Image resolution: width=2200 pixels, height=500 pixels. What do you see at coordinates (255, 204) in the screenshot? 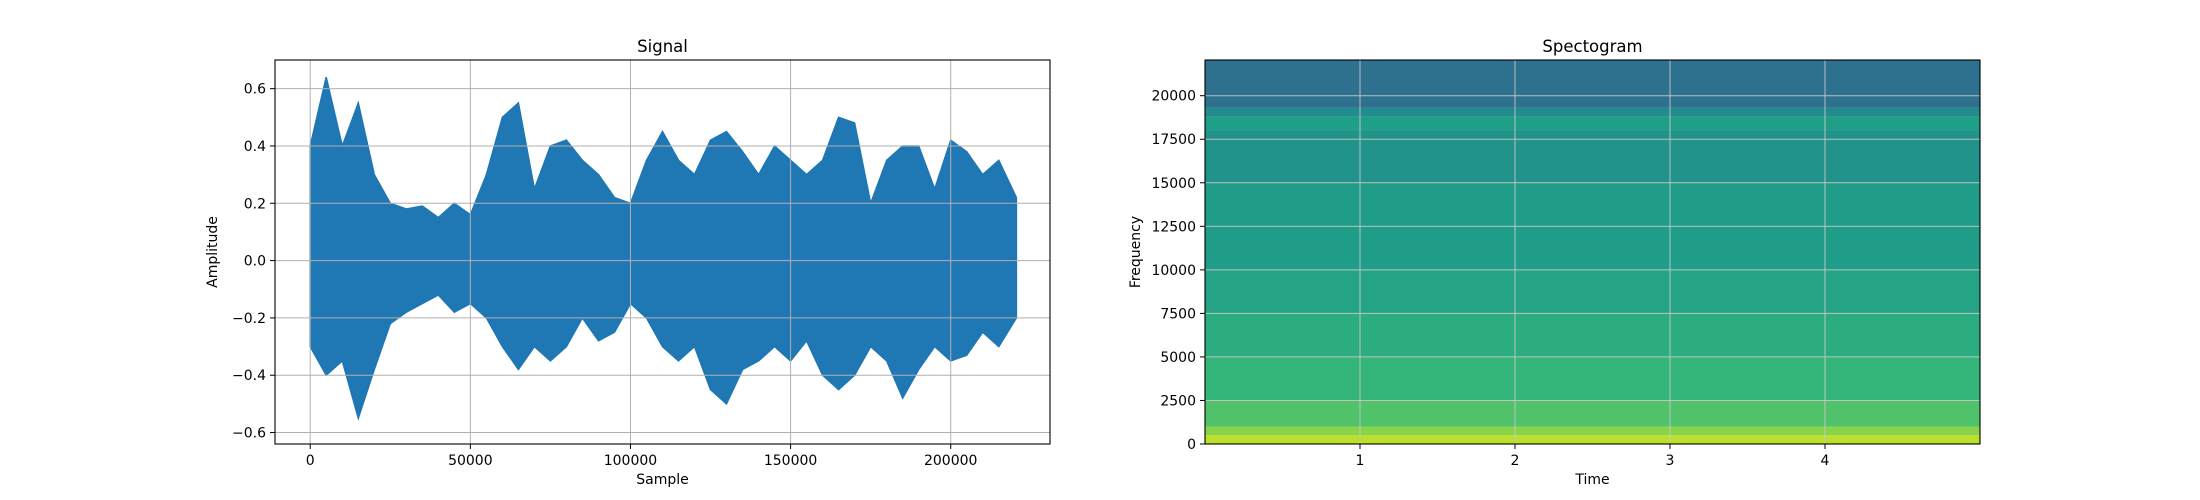
I see `y-tick-label: 0.2` at bounding box center [255, 204].